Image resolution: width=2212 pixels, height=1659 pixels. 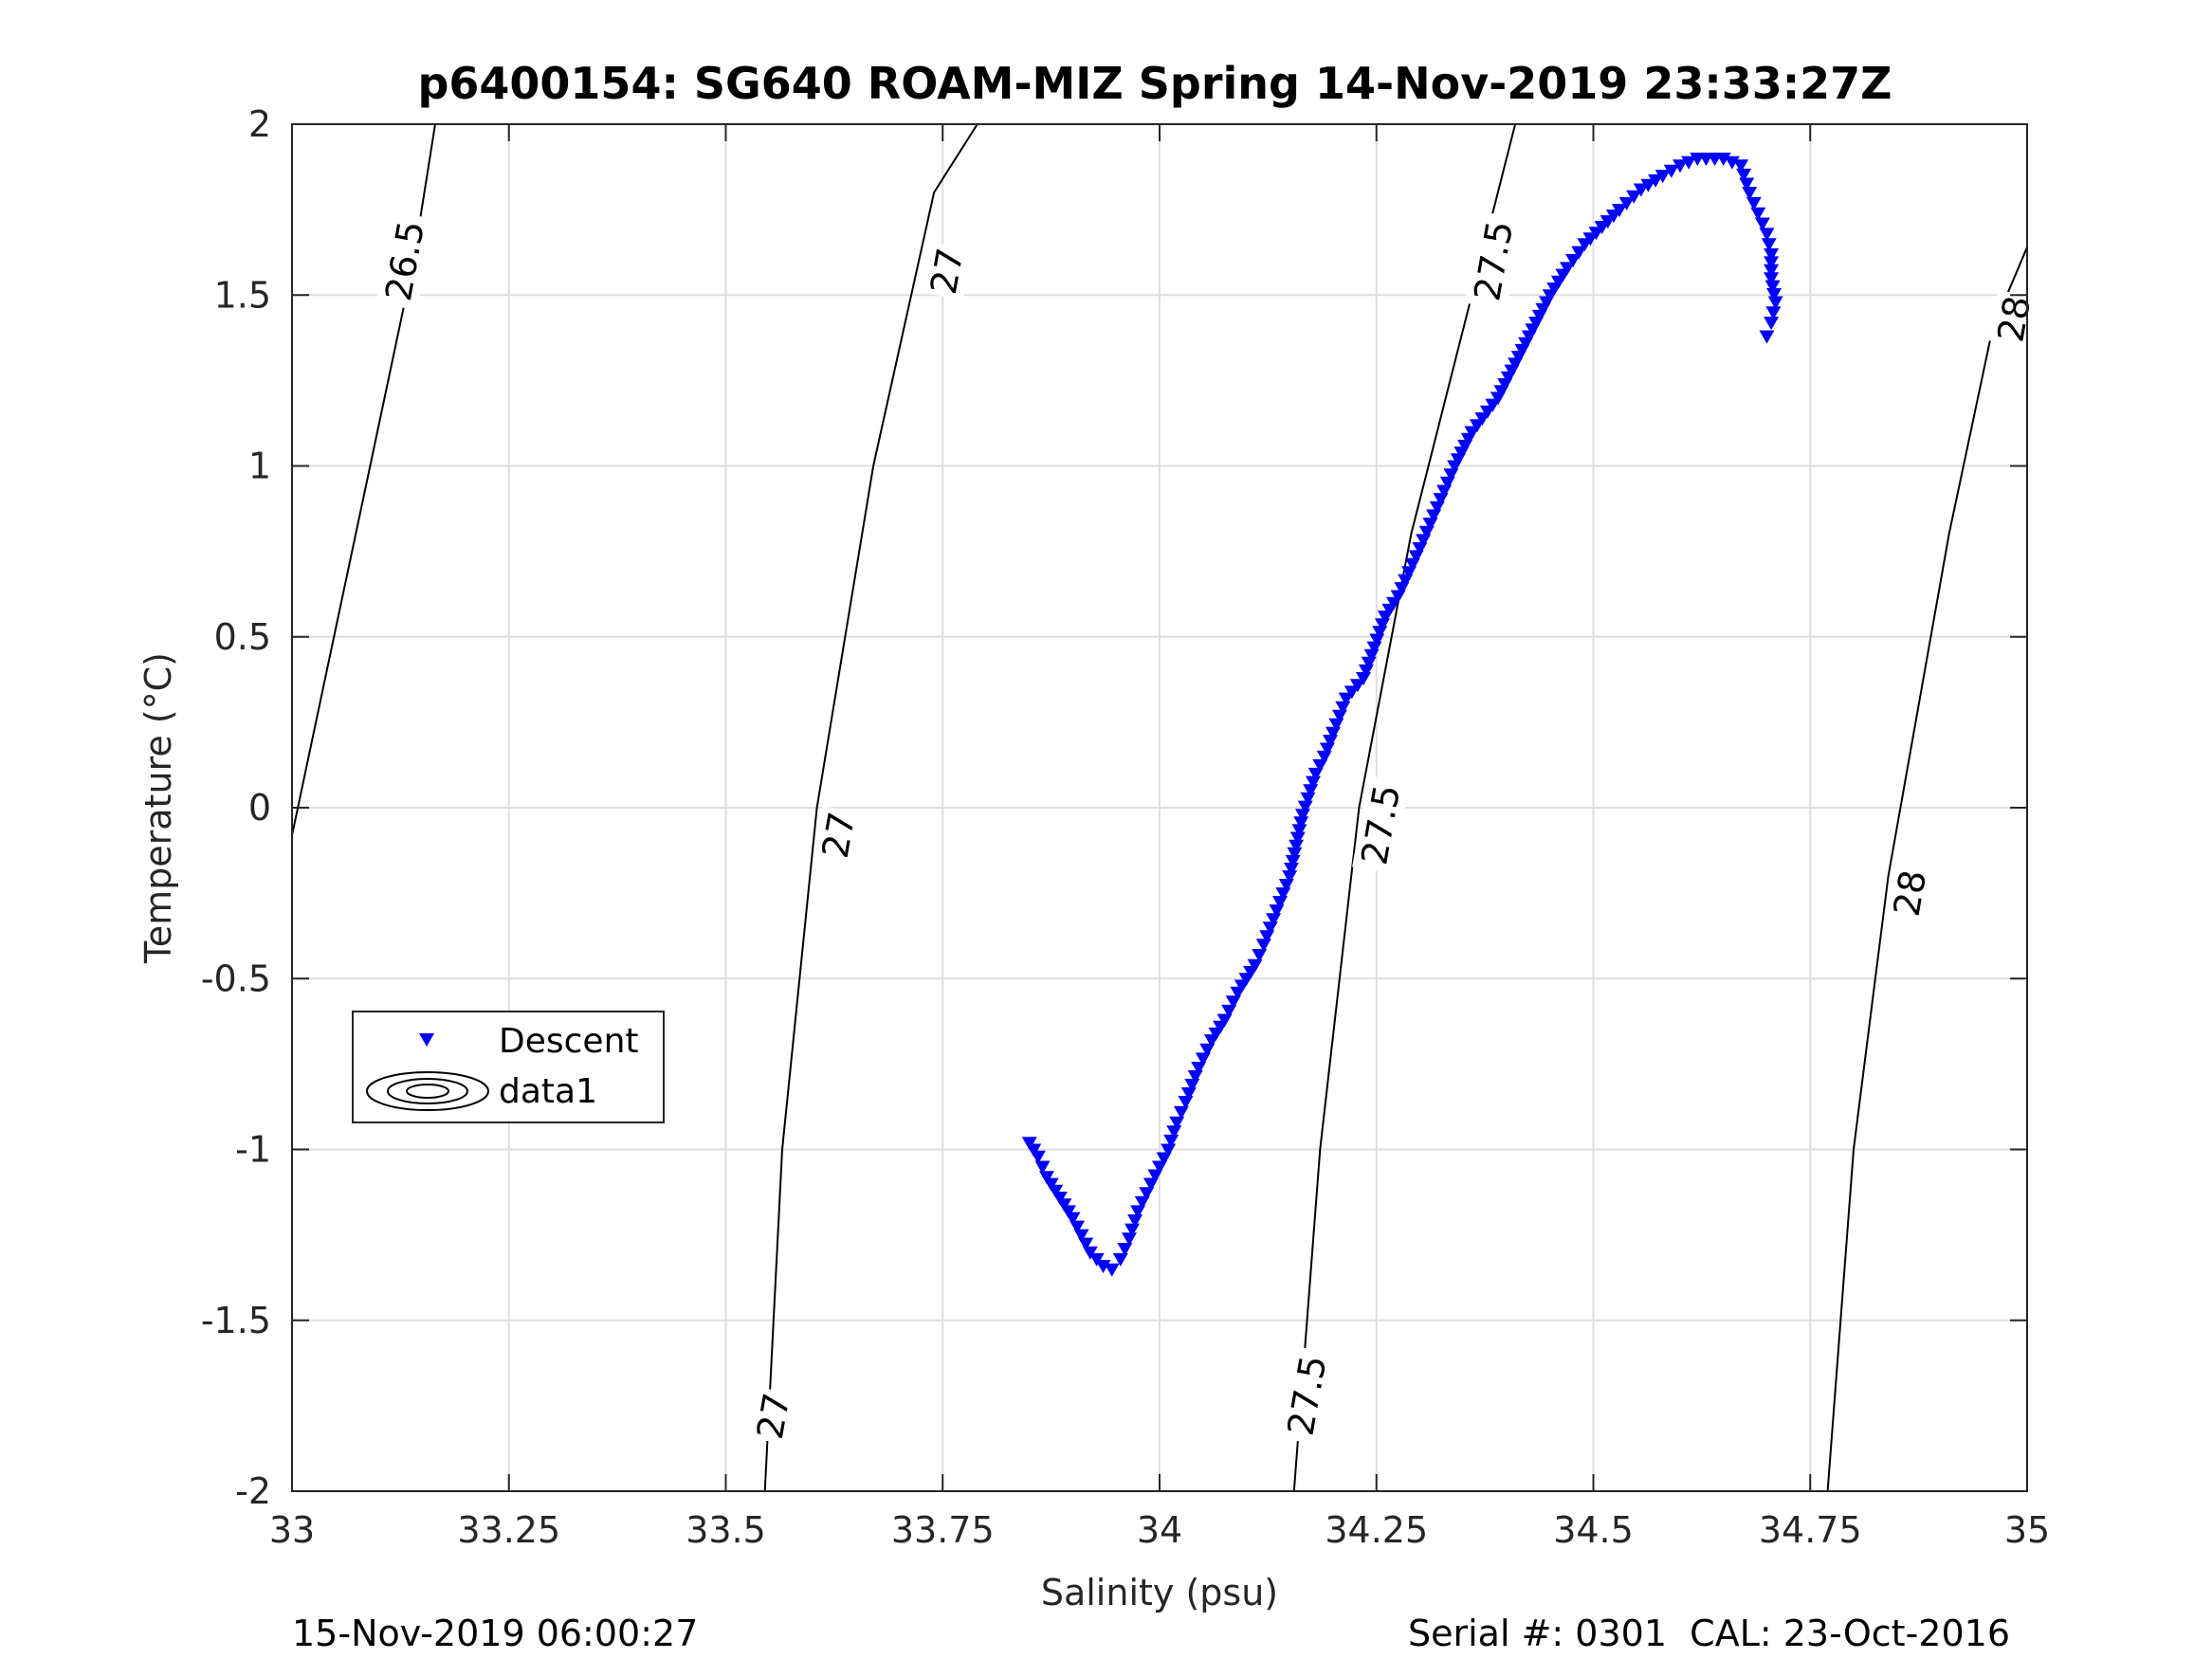 I want to click on y-tick-label: 1.5, so click(x=242, y=295).